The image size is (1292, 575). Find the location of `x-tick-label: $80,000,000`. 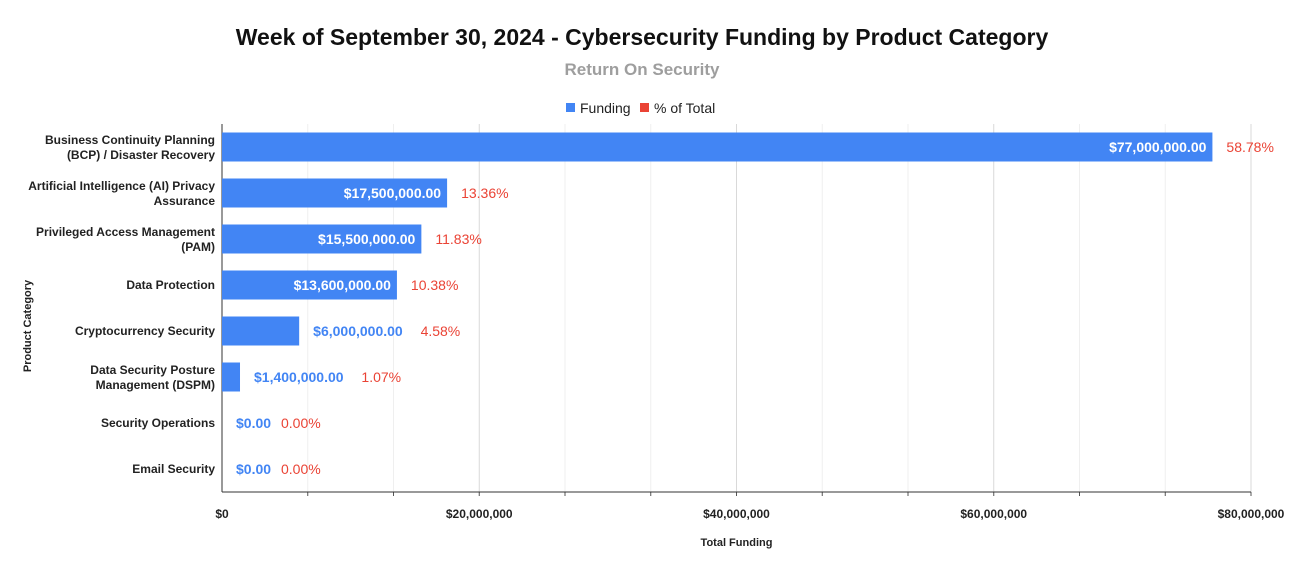

x-tick-label: $80,000,000 is located at coordinates (1251, 514).